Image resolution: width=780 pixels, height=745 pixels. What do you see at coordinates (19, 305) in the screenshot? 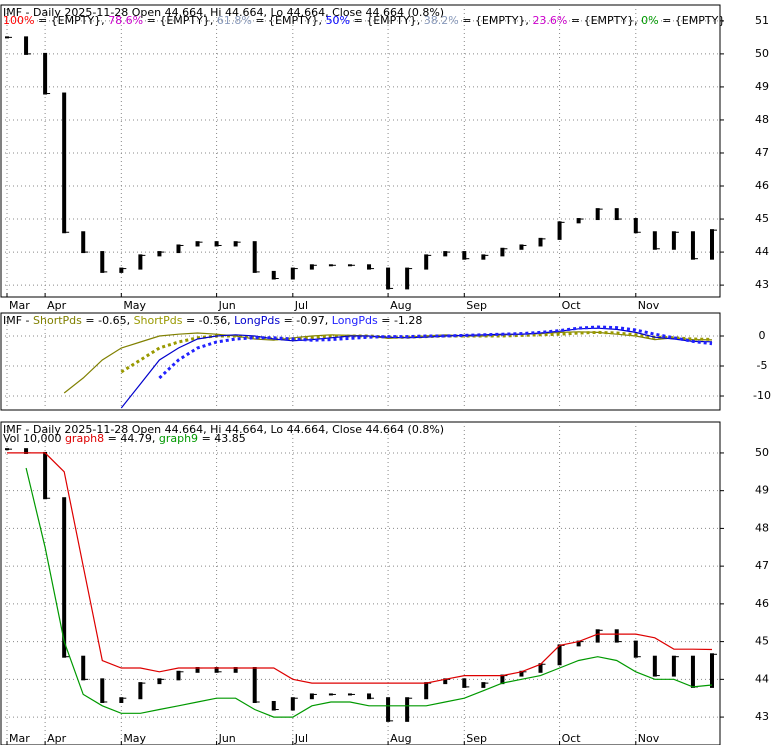
I see `x-tick-label: Mar` at bounding box center [19, 305].